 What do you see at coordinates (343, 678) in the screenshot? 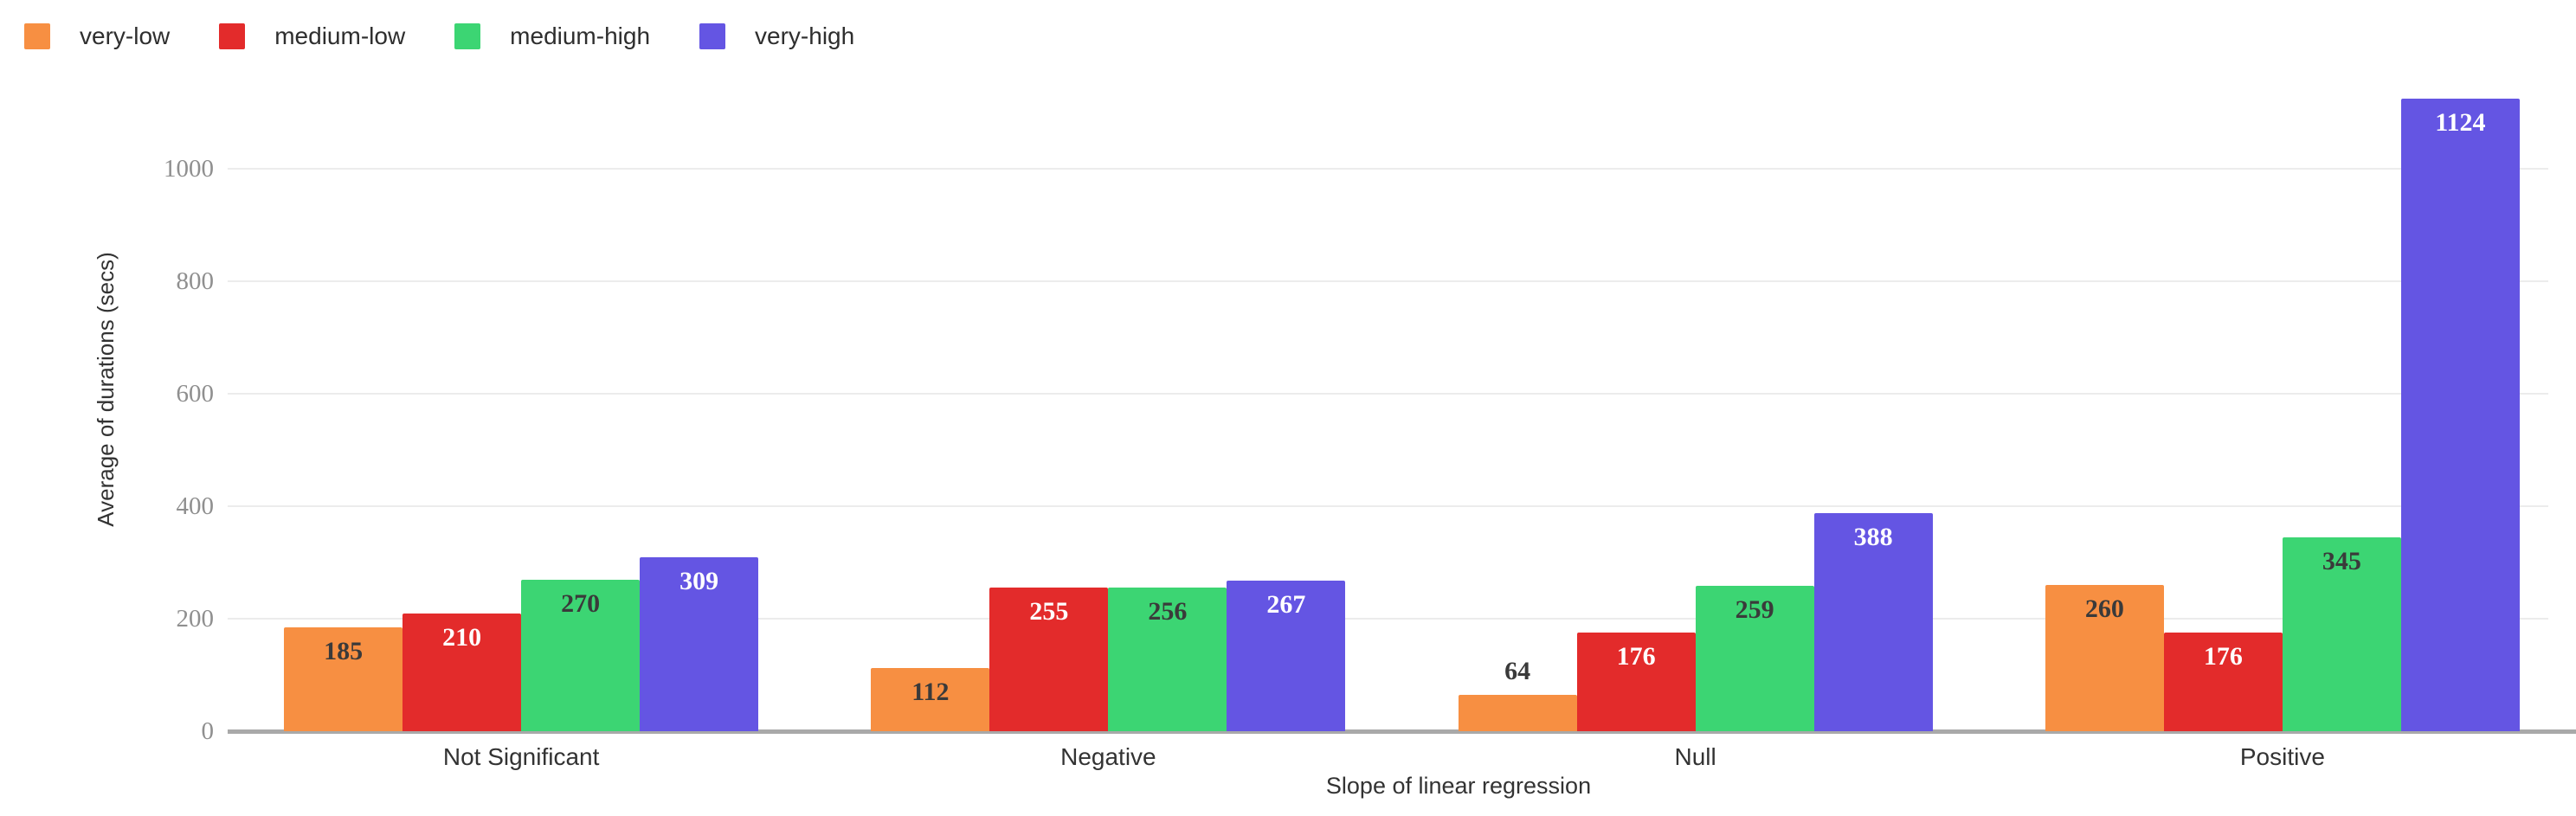
I see `bar-very-low-not-significant` at bounding box center [343, 678].